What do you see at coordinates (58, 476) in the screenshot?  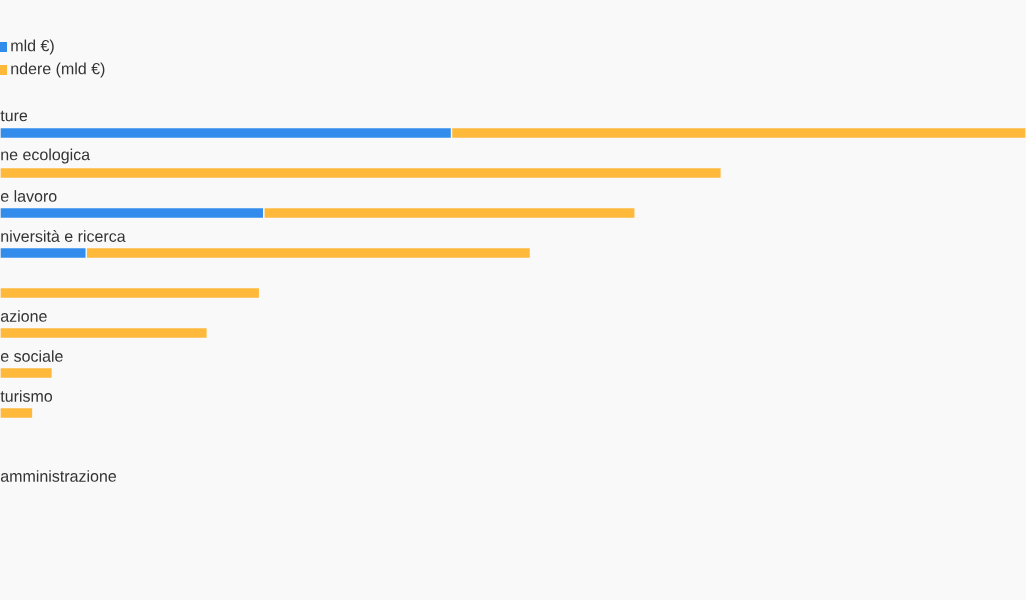 I see `y-tick-label: amministrazione` at bounding box center [58, 476].